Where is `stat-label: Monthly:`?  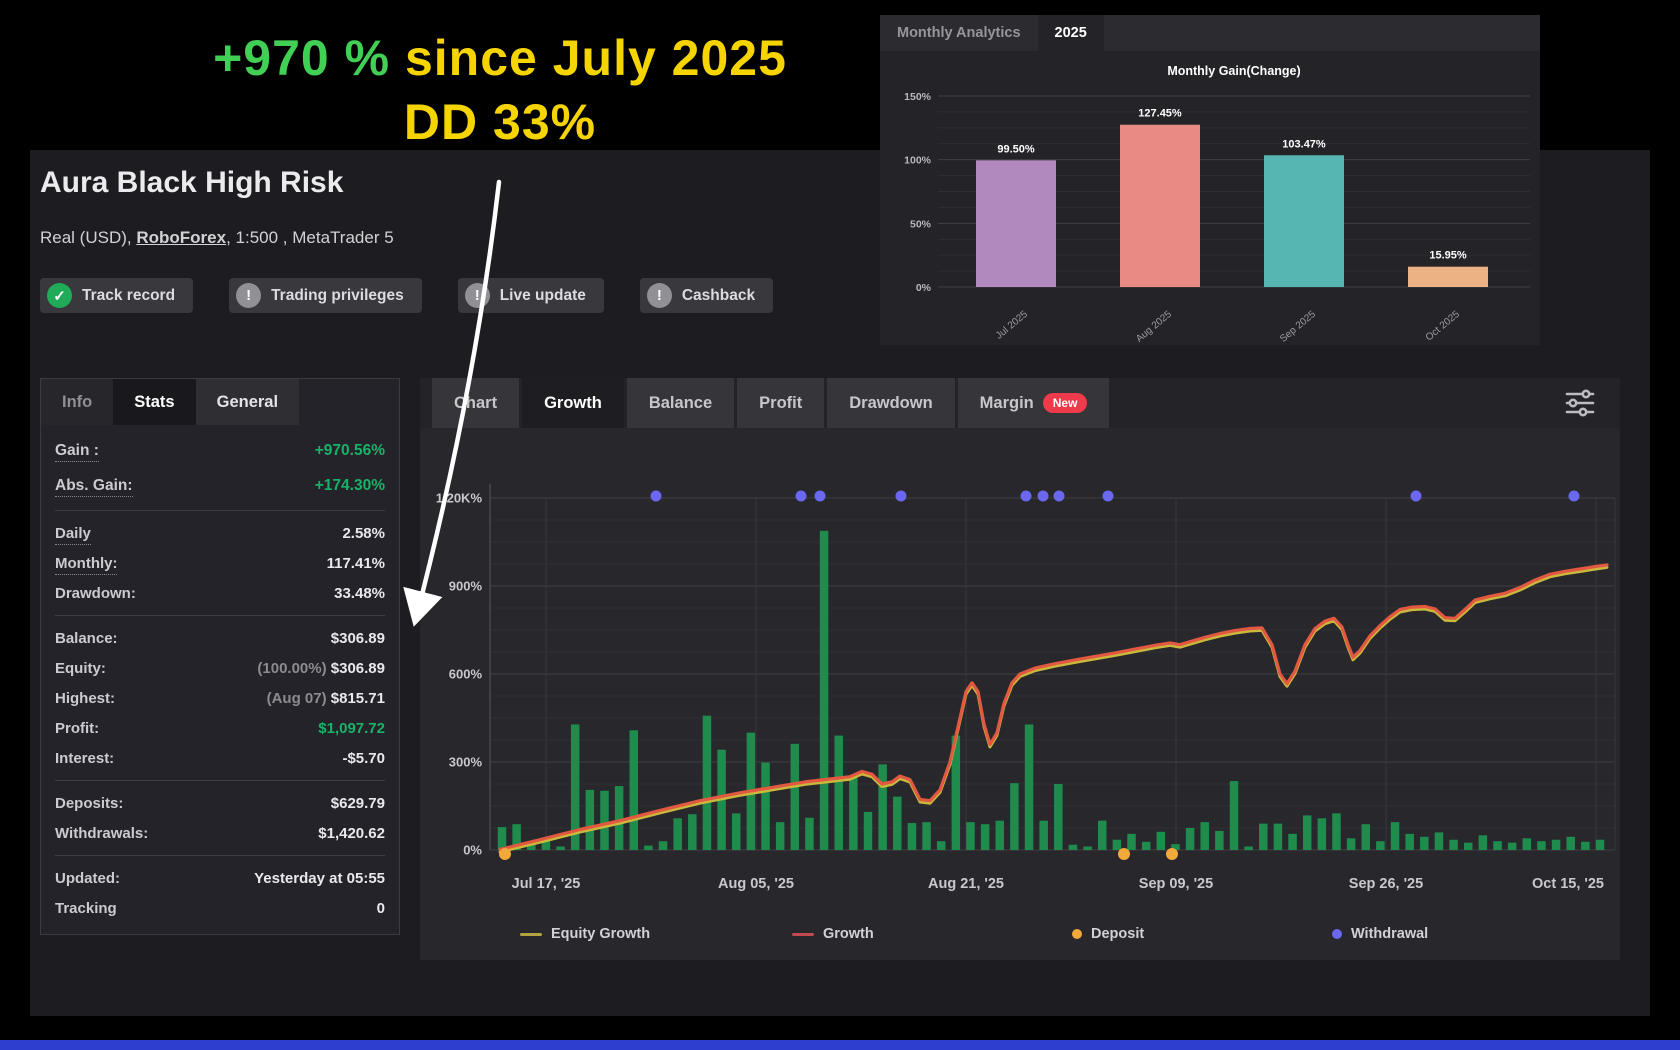
stat-label: Monthly: is located at coordinates (86, 564).